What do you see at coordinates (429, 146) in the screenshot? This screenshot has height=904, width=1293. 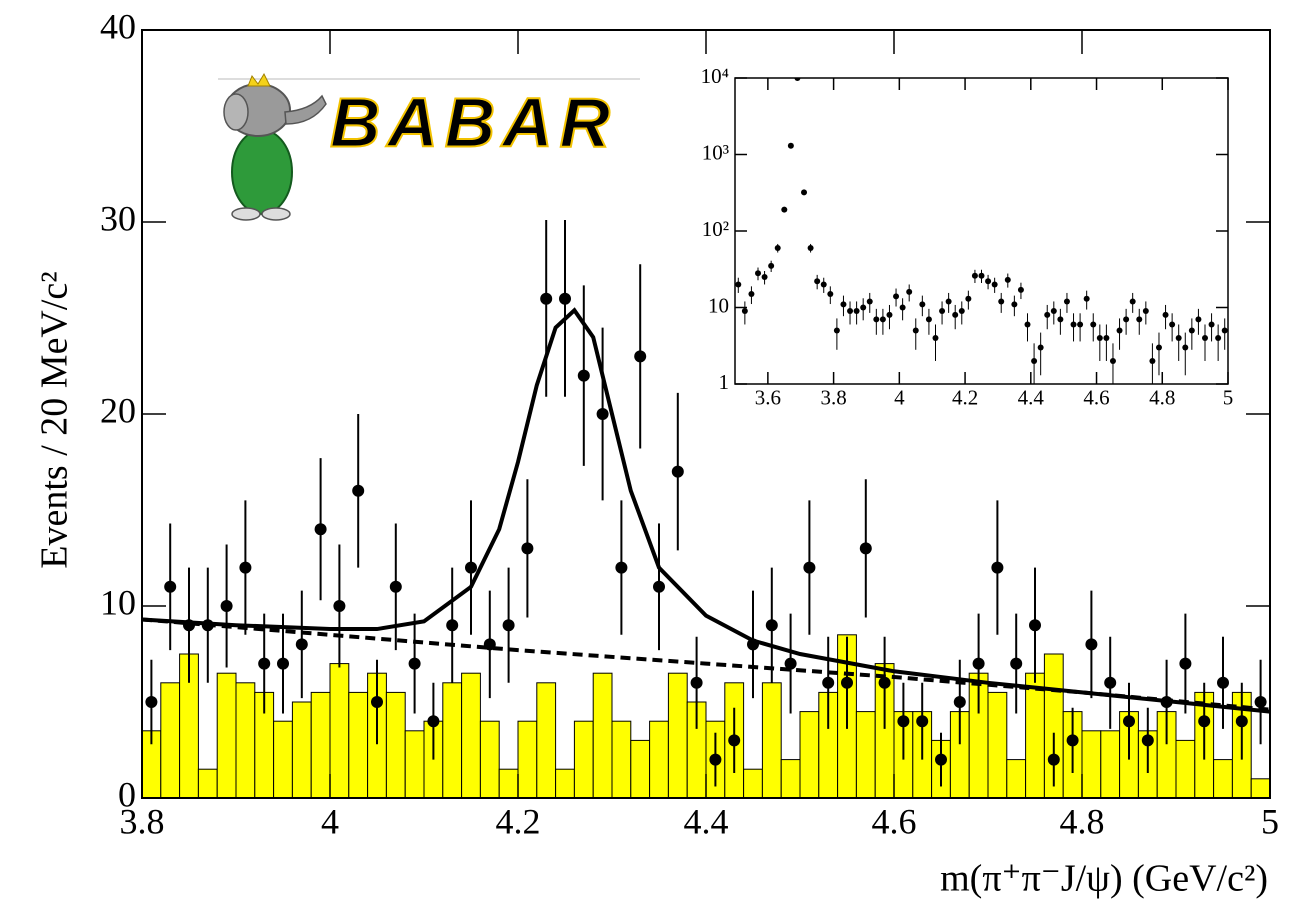 I see `logo: BABAR` at bounding box center [429, 146].